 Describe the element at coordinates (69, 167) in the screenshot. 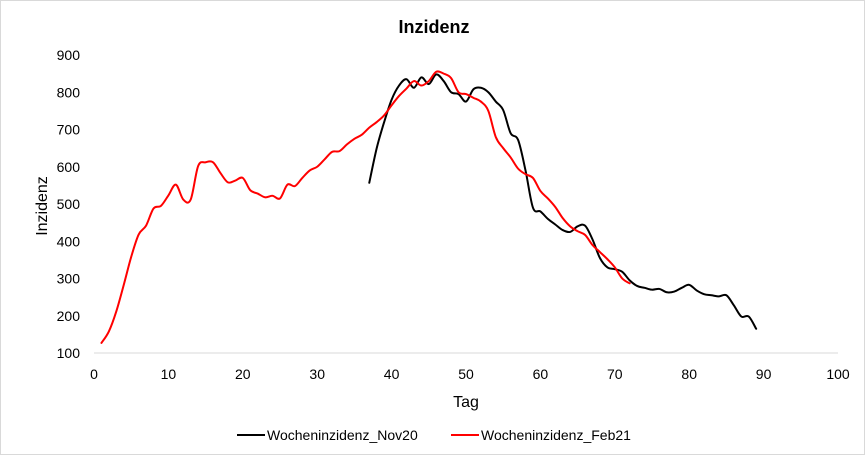

I see `y-tick-label: 600` at that location.